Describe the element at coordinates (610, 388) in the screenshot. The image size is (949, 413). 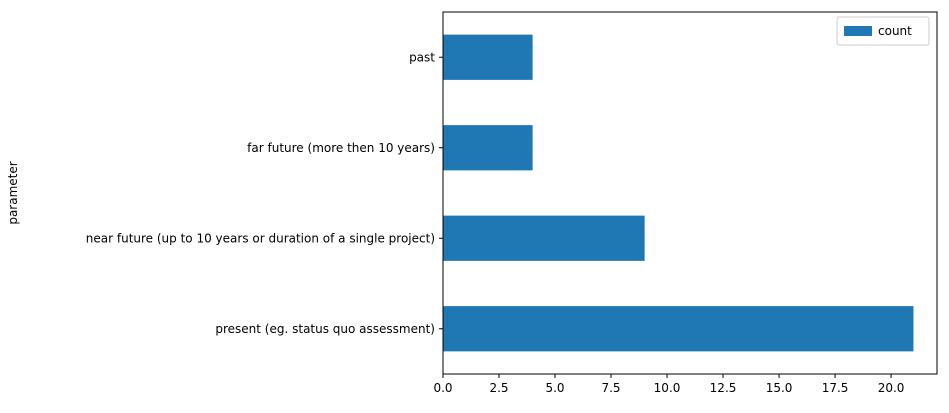
I see `x-tick-label: 7.5` at that location.